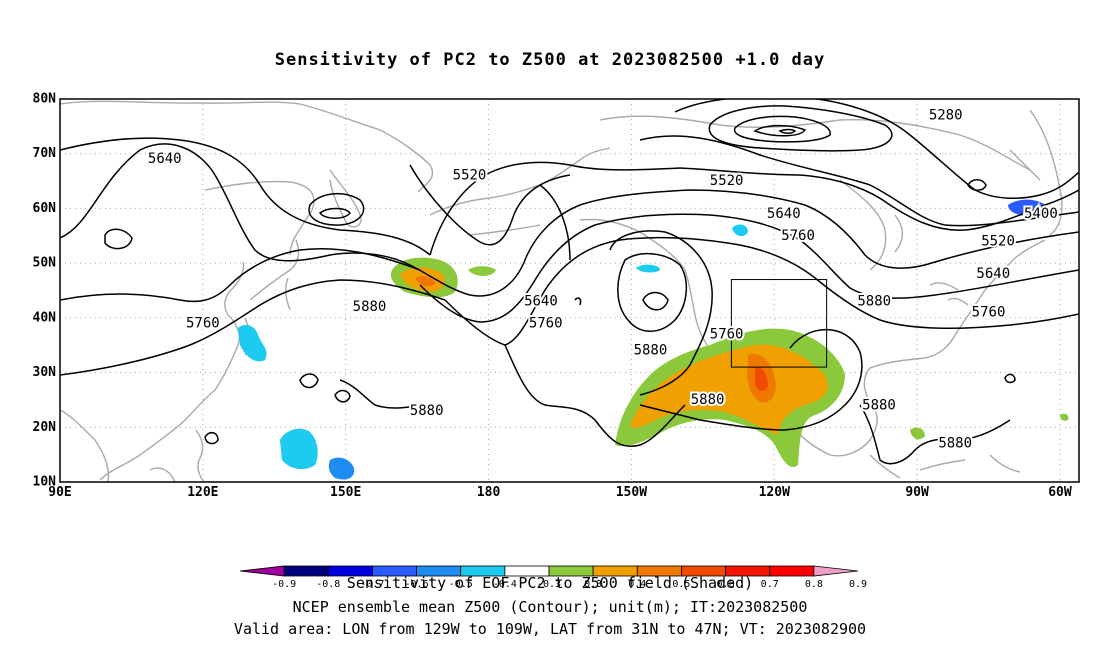 The height and width of the screenshot is (650, 1100). What do you see at coordinates (560, 245) in the screenshot?
I see `contour-trough-east` at bounding box center [560, 245].